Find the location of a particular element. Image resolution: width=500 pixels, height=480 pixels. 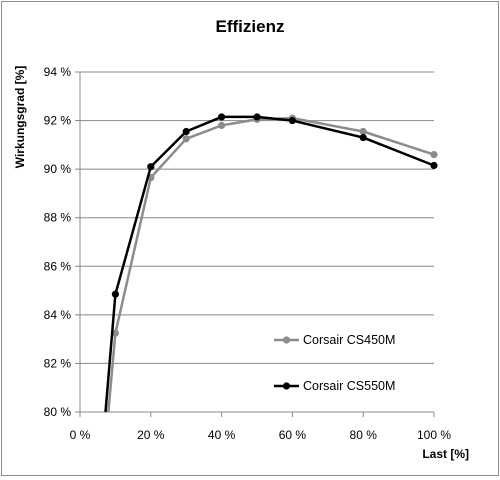

x-axis-label: Last [%] is located at coordinates (445, 454).